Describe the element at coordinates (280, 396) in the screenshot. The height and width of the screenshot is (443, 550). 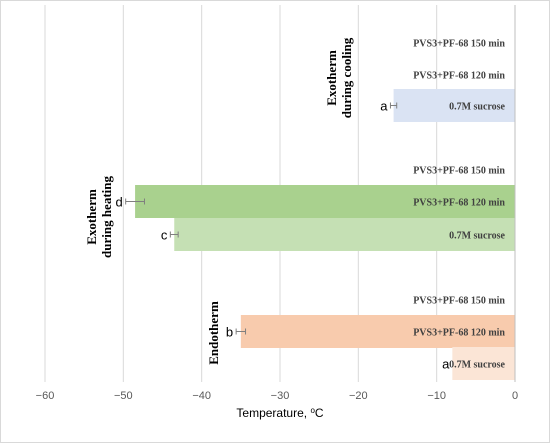
I see `x-tick-label: −30` at that location.